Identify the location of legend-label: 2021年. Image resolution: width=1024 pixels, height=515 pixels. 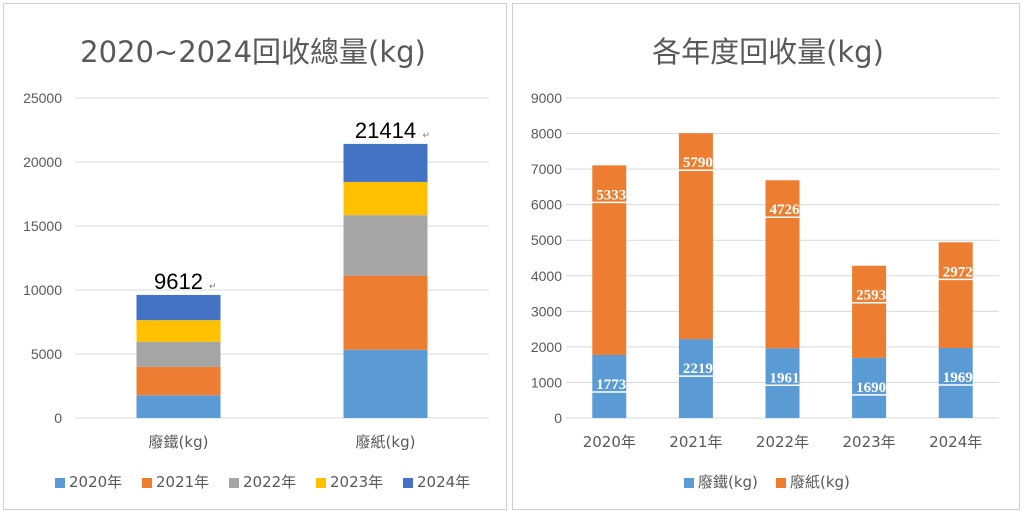
(182, 482).